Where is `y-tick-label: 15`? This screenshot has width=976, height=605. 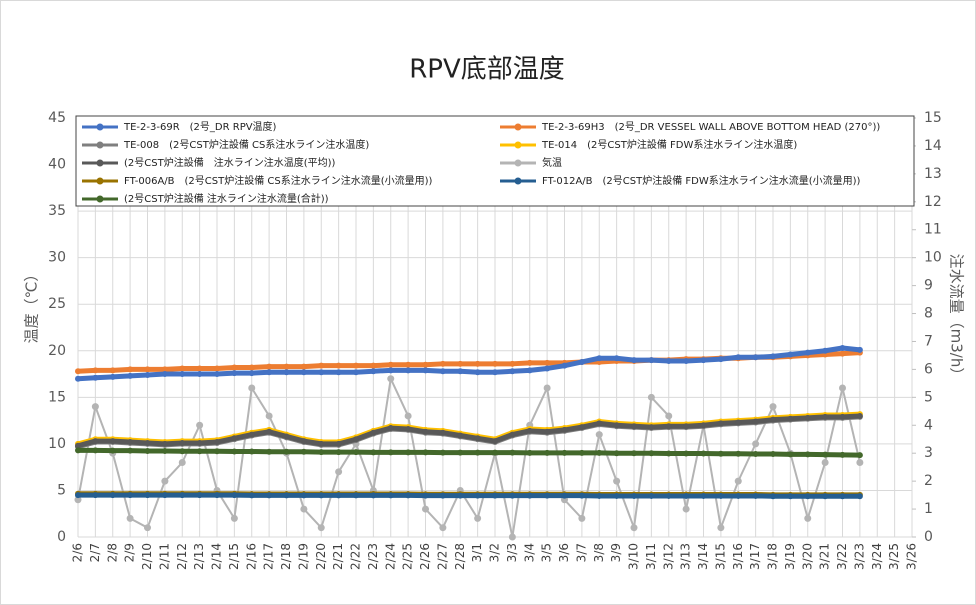 y-tick-label: 15 is located at coordinates (57, 397).